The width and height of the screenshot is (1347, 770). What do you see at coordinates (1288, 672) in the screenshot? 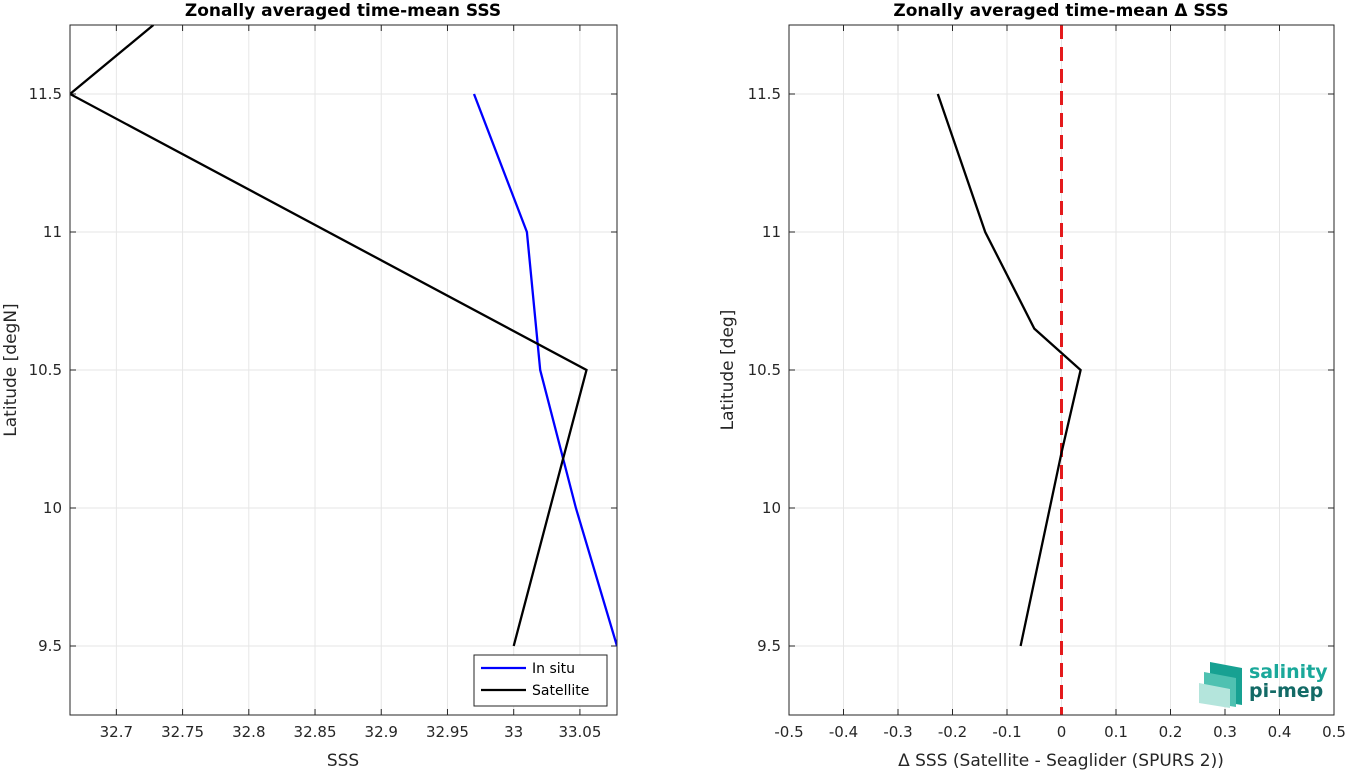
I see `logo-text-salinity: salinity` at bounding box center [1288, 672].